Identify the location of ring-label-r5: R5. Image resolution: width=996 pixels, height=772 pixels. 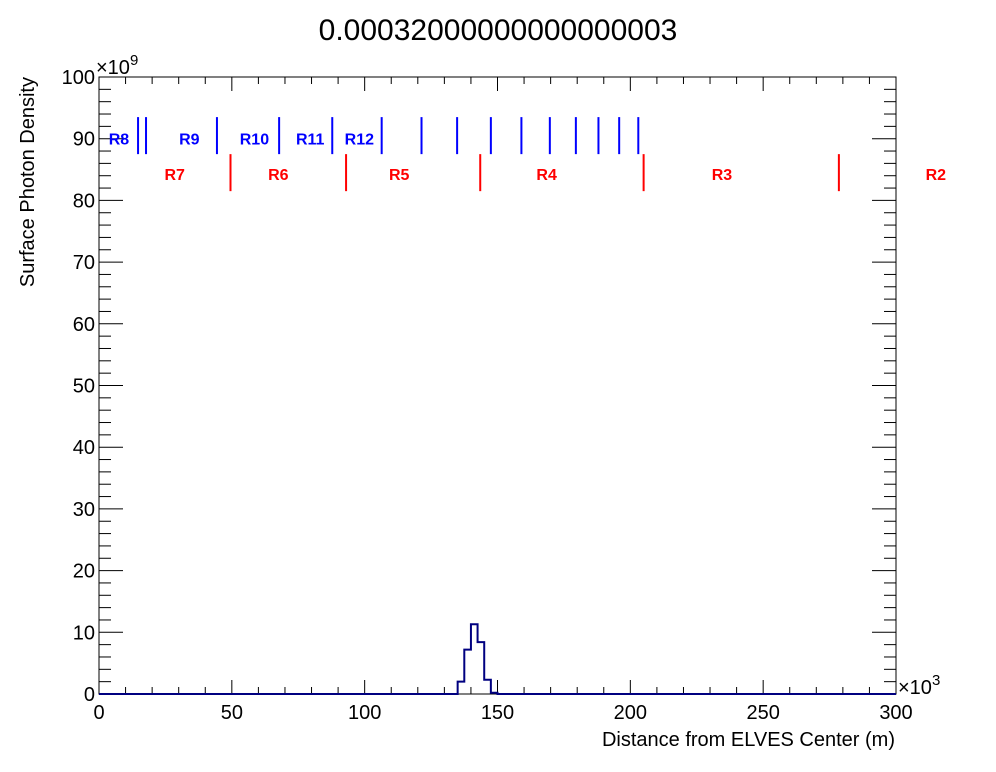
(399, 175).